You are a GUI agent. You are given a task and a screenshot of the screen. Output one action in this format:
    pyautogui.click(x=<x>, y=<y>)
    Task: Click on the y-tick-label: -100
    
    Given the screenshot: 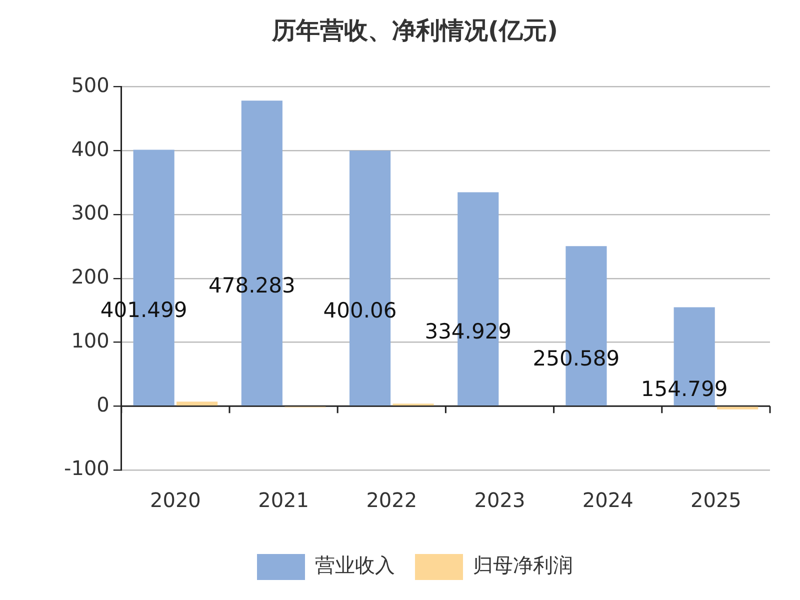 What is the action you would take?
    pyautogui.click(x=87, y=468)
    